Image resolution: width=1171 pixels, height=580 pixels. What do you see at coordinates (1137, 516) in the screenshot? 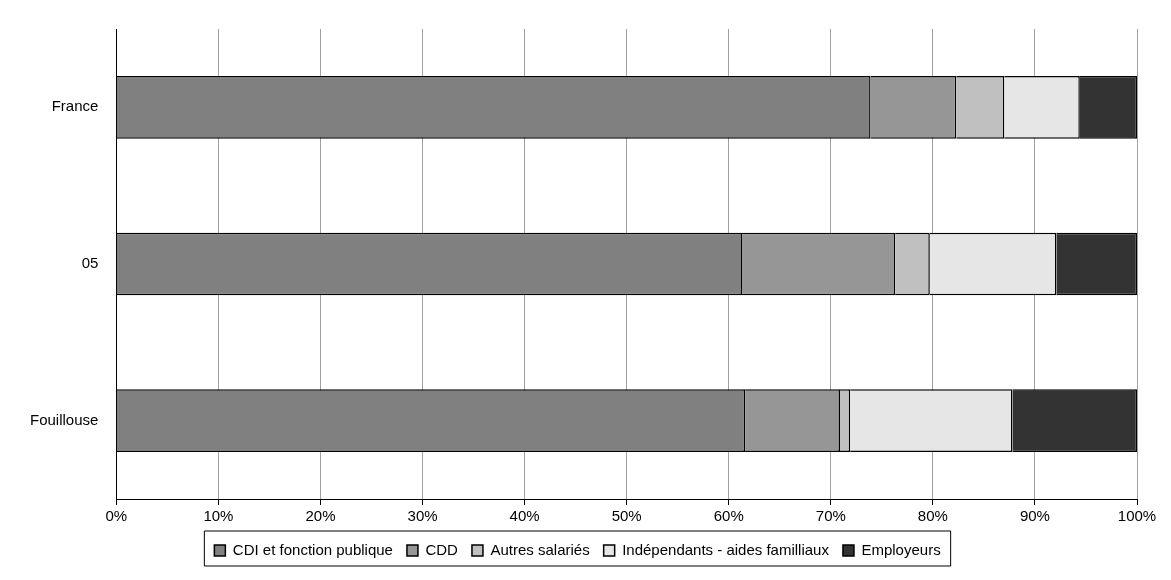
I see `x-tick-label: 100%` at bounding box center [1137, 516].